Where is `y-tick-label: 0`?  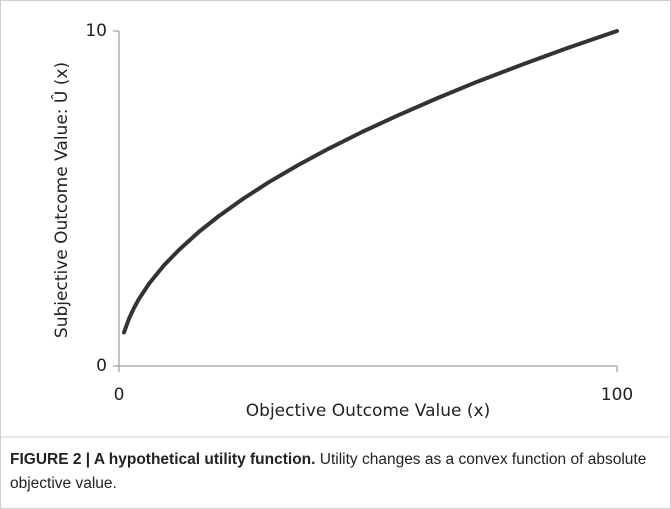 y-tick-label: 0 is located at coordinates (101, 366).